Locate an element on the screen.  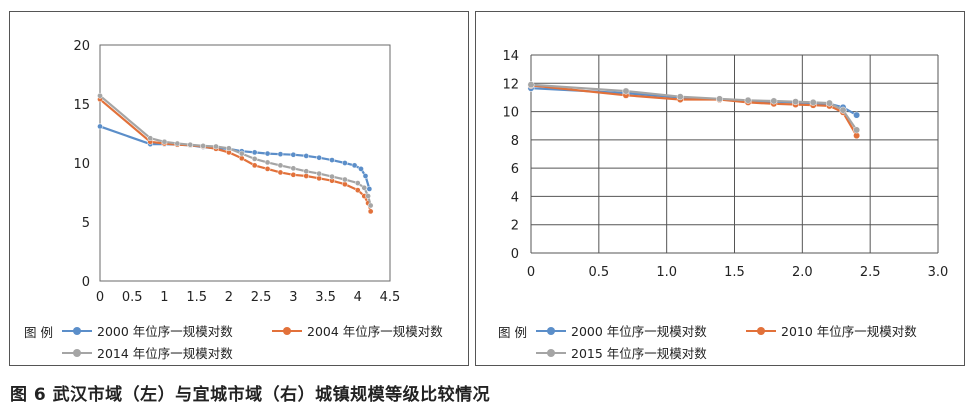
y-tick-label: 8 is located at coordinates (515, 141).